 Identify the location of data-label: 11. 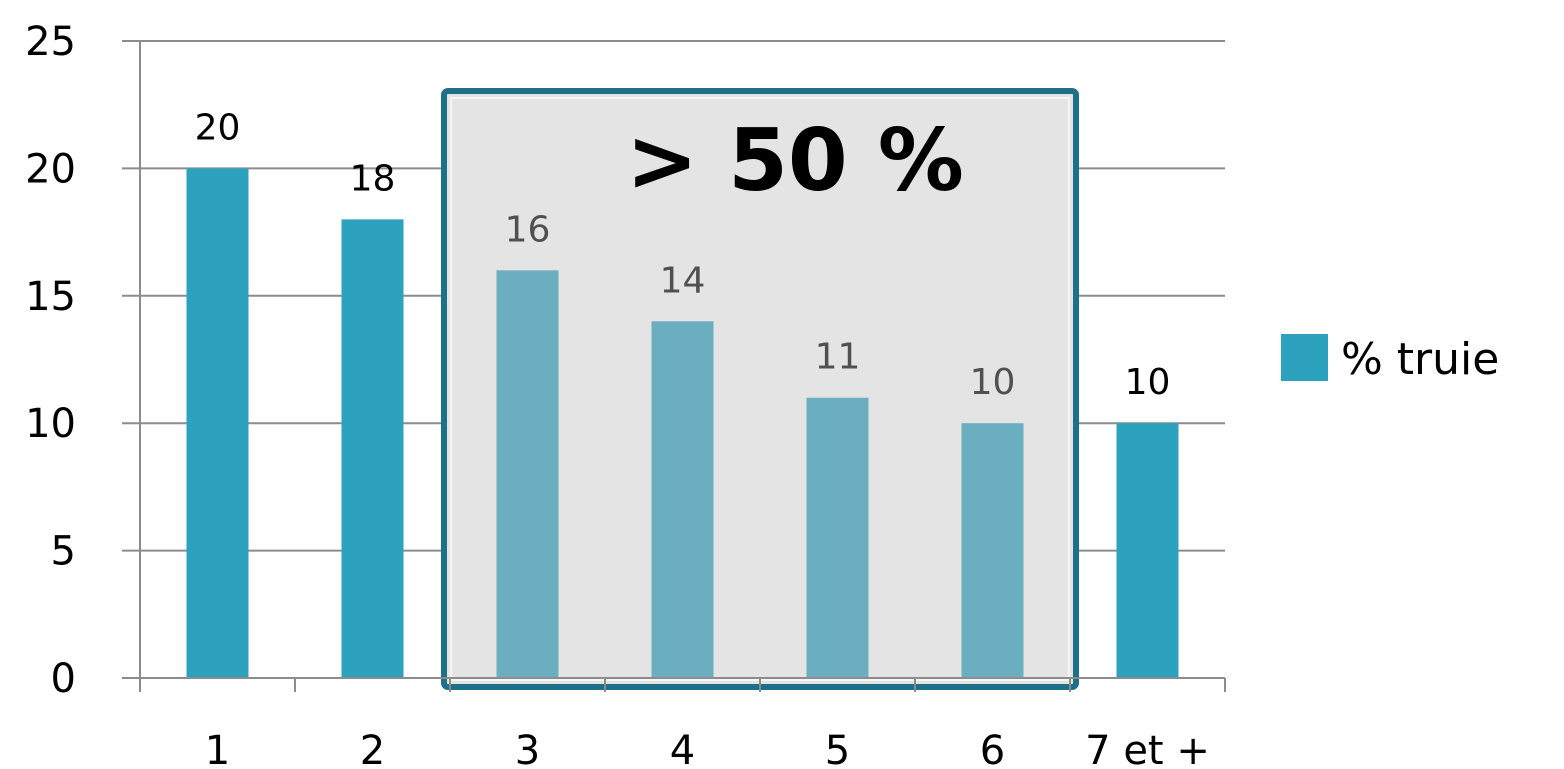
(838, 357).